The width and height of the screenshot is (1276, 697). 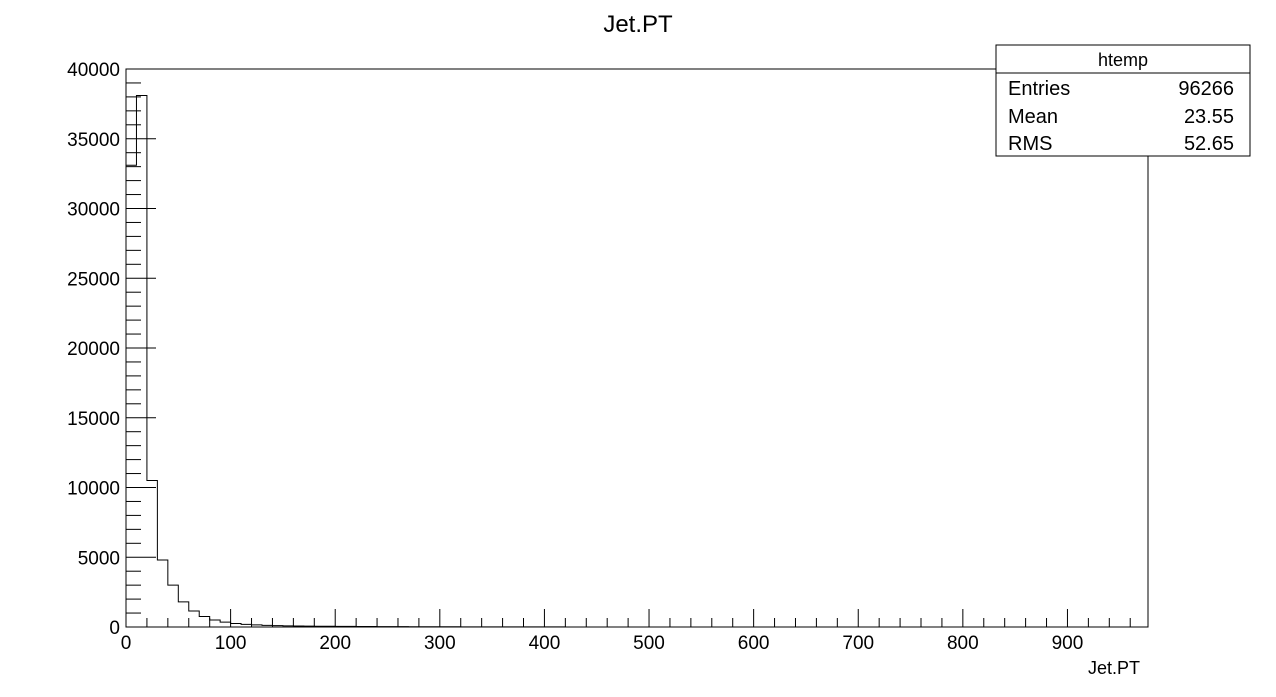 What do you see at coordinates (963, 643) in the screenshot?
I see `x-tick-label: 800` at bounding box center [963, 643].